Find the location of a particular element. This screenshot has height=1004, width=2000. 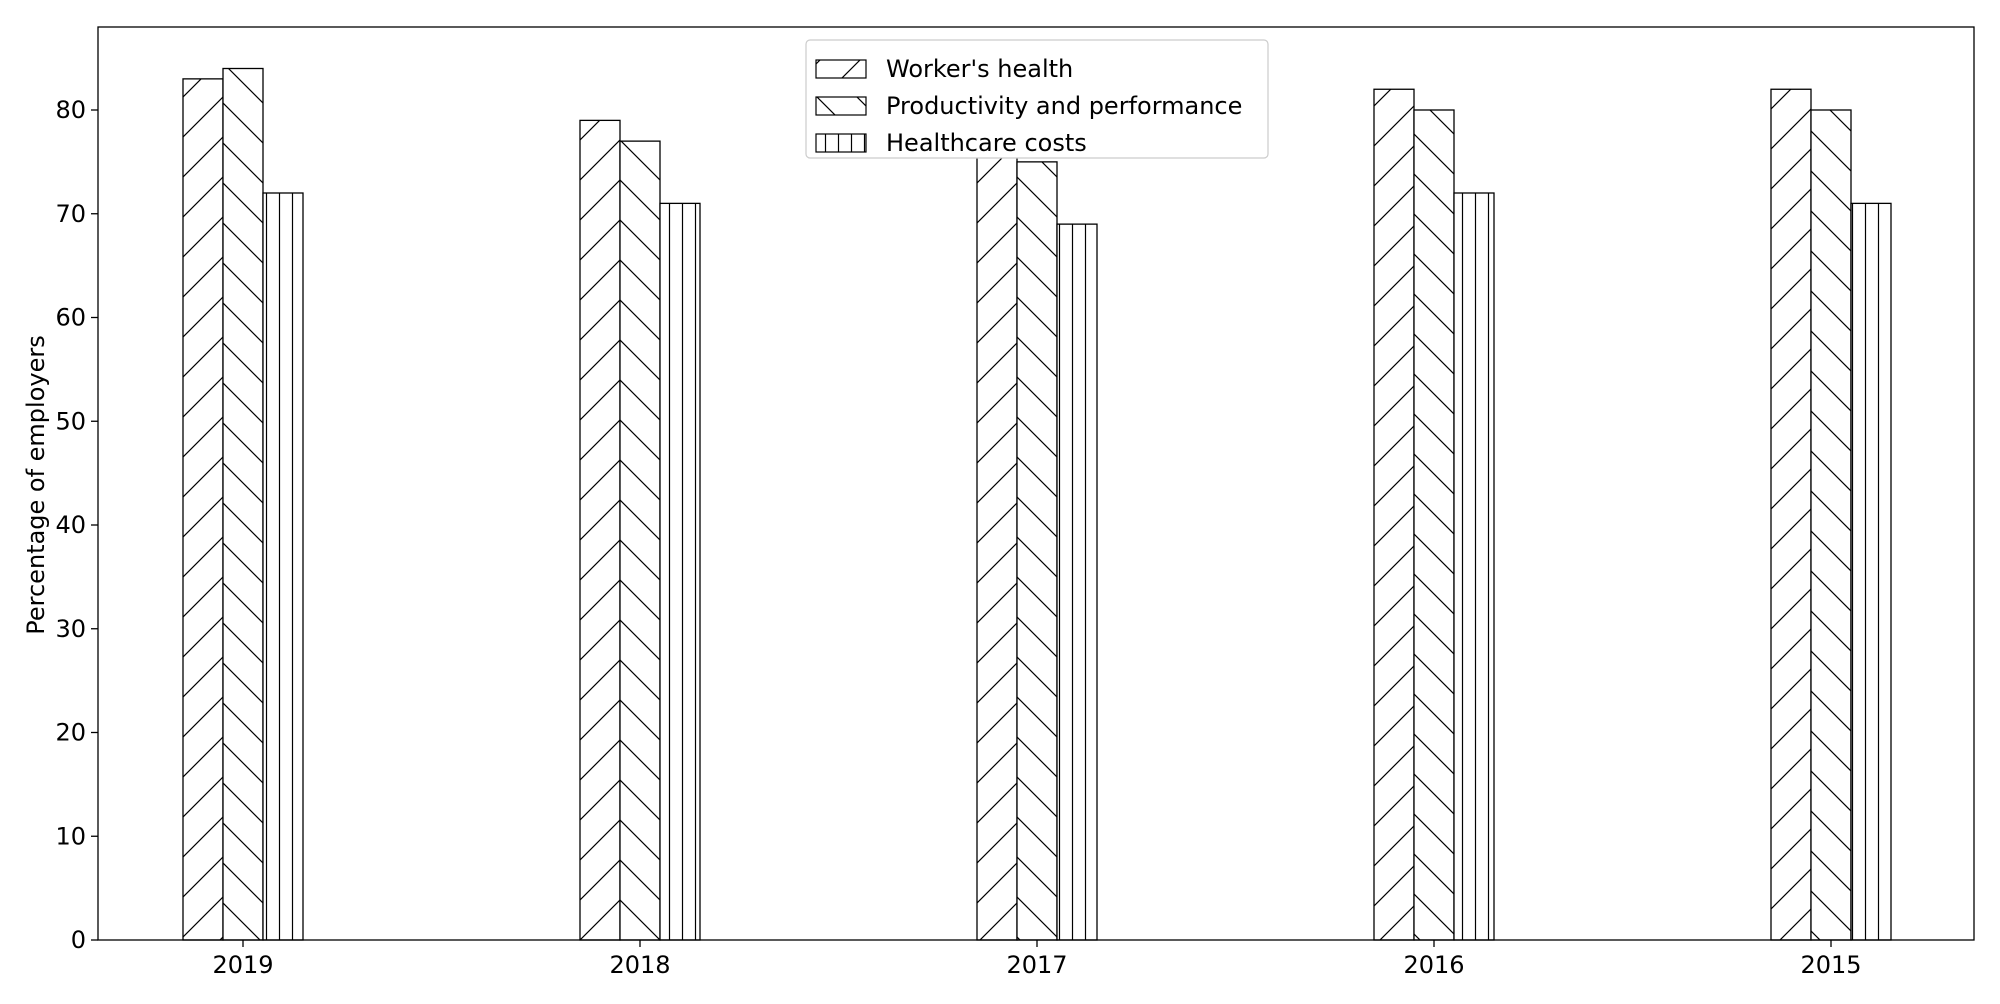

y-tick-label: 40 is located at coordinates (70, 525).